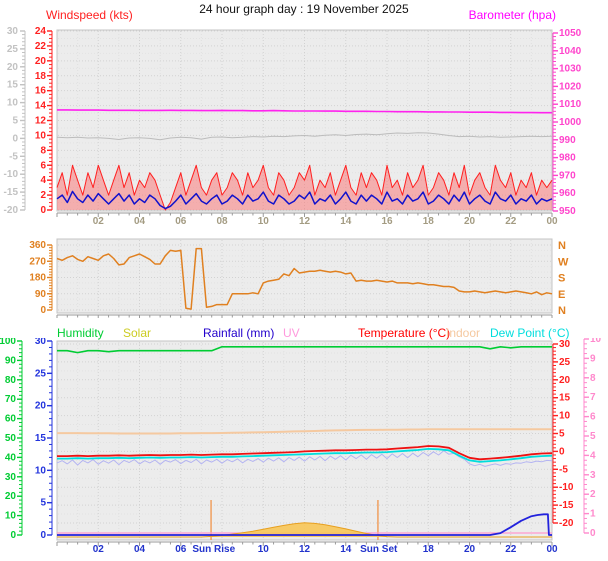  Describe the element at coordinates (566, 487) in the screenshot. I see `temp-tick-label: -10` at that location.